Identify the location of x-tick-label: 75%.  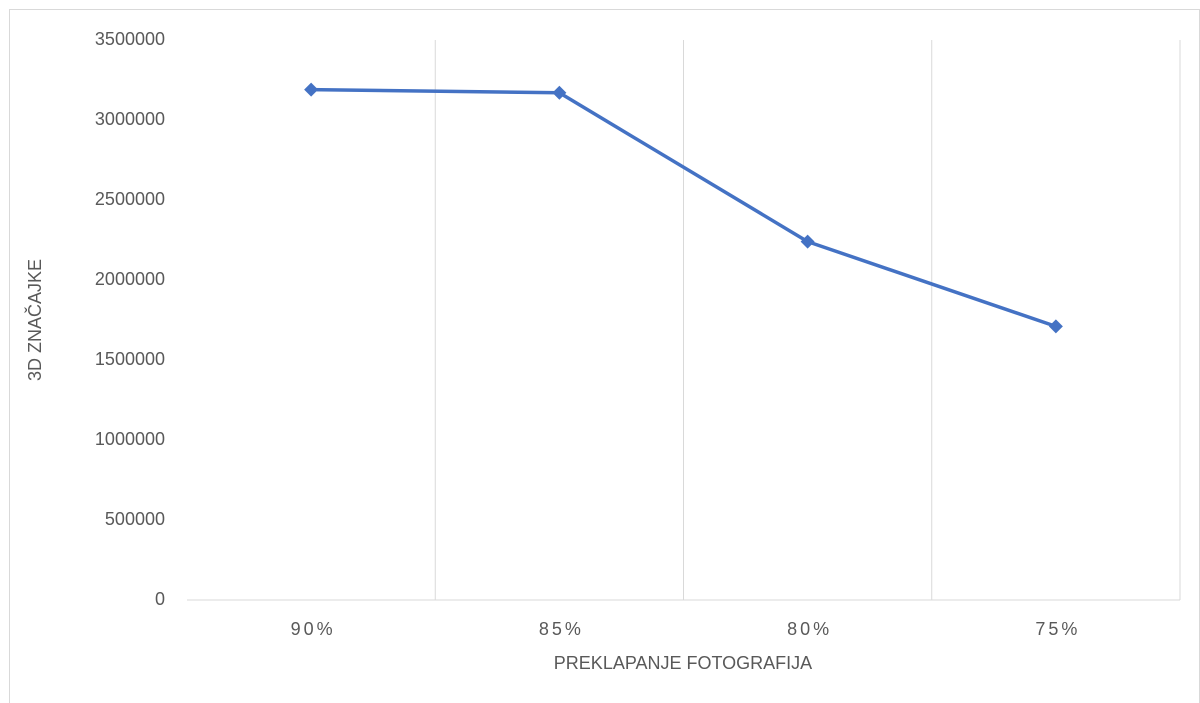
(1057, 629).